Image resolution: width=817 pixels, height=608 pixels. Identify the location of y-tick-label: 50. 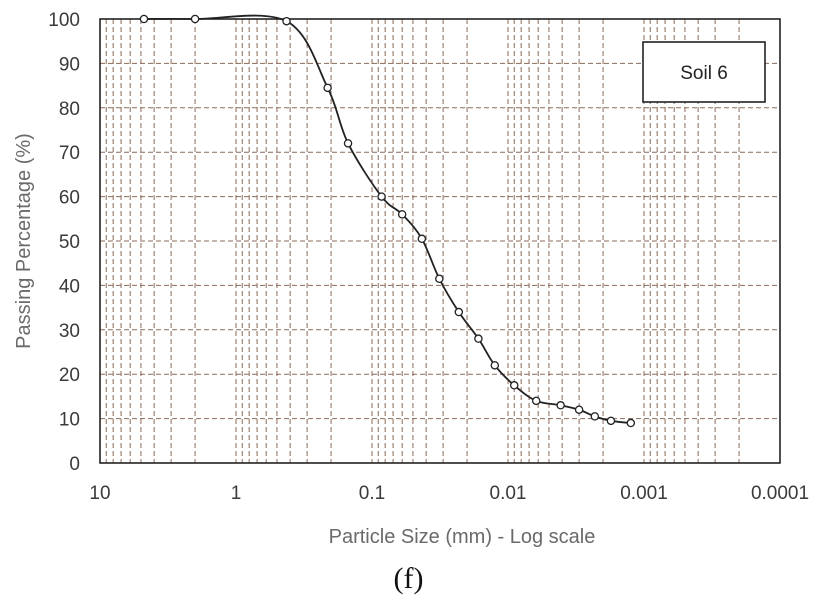
(69, 242).